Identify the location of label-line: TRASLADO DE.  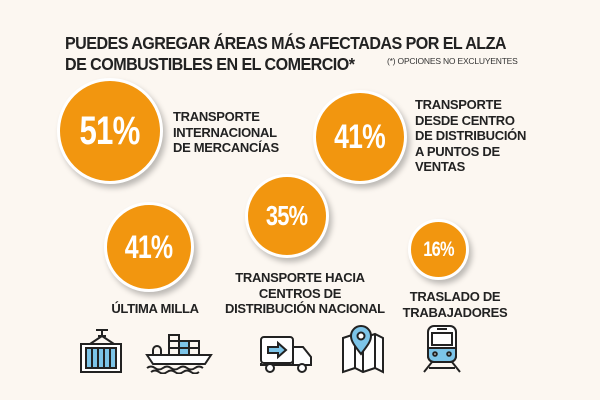
(455, 296).